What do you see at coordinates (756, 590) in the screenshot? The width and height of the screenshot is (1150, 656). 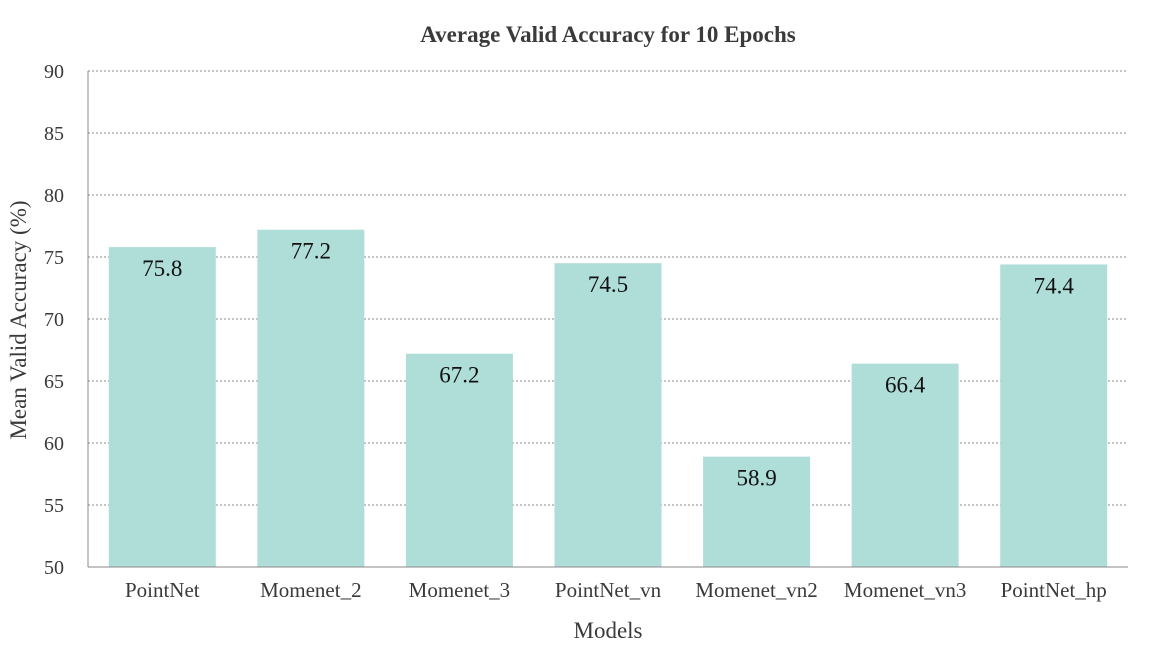 I see `x-category-label: Momenet_vn2` at bounding box center [756, 590].